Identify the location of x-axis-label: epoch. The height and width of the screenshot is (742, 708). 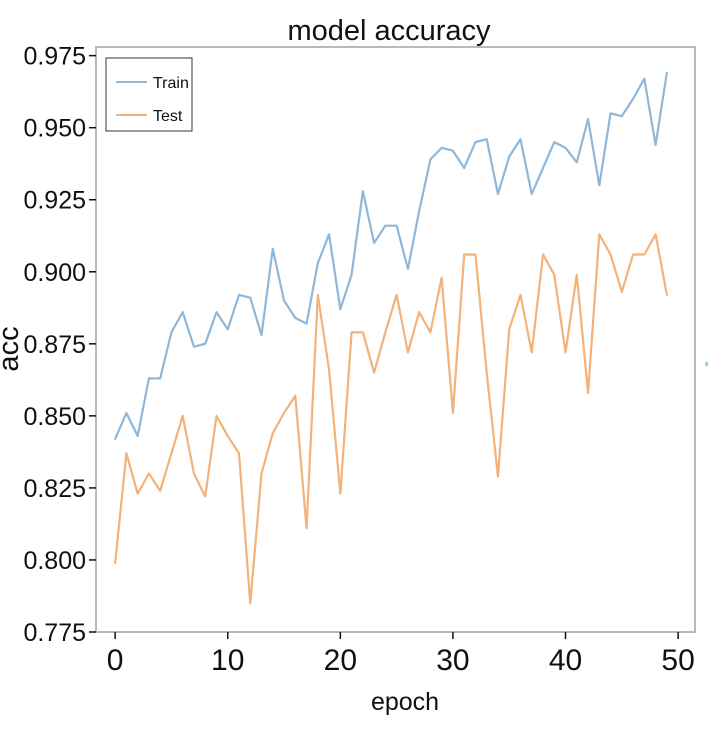
(405, 702).